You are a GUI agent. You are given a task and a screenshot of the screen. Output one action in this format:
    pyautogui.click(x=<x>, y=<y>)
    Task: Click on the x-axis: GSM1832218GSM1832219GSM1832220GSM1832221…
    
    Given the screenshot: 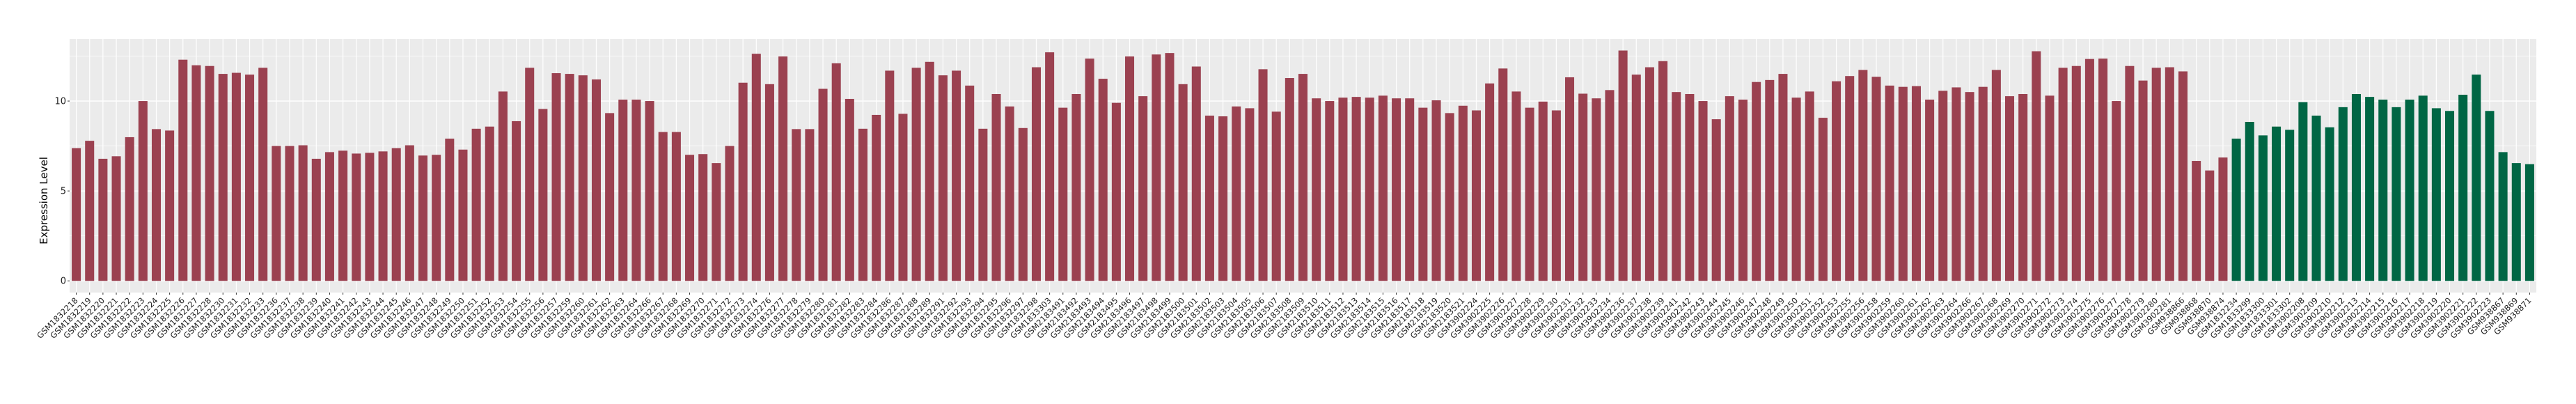 What is the action you would take?
    pyautogui.click(x=1284, y=317)
    